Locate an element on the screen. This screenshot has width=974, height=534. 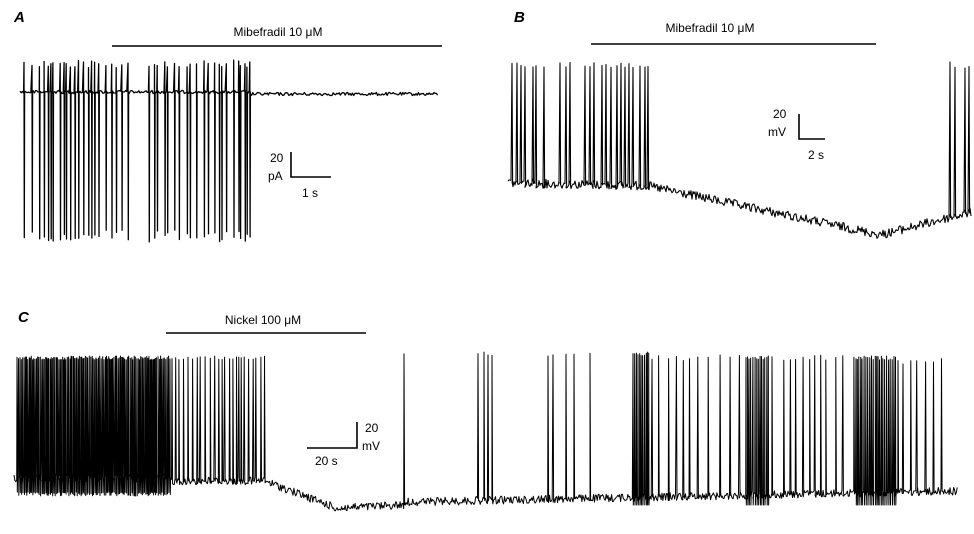
panel-c-letter: C is located at coordinates (24, 317).